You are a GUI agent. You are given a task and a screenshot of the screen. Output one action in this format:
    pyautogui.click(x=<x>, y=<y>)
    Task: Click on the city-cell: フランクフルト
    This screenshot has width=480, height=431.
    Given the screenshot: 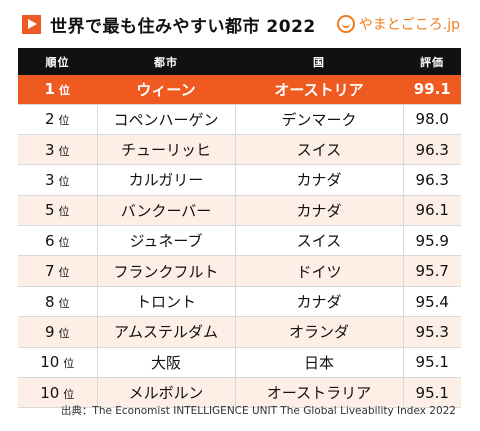 What is the action you would take?
    pyautogui.click(x=165, y=271)
    